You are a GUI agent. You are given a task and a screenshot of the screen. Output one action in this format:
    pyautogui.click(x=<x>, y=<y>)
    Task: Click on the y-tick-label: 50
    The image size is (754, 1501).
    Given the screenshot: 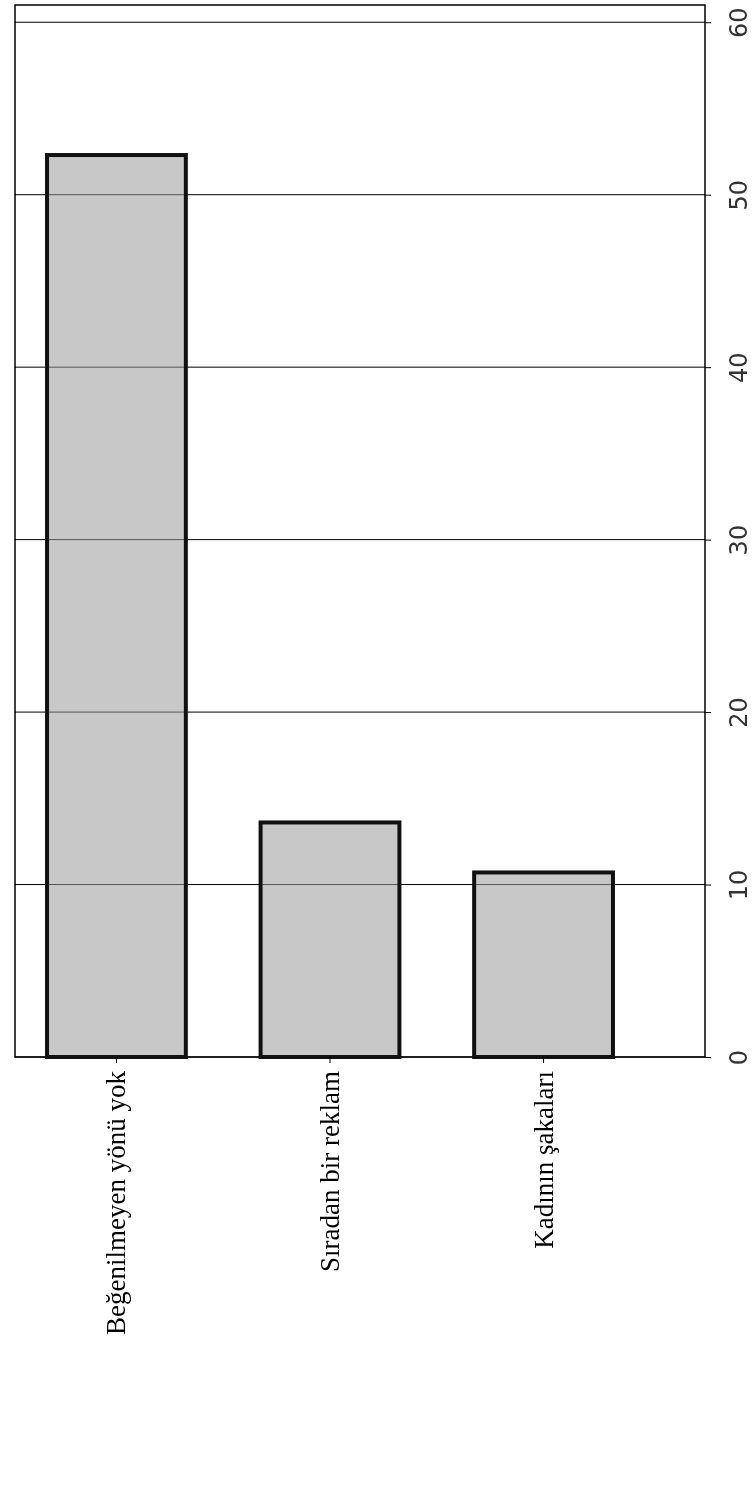 What is the action you would take?
    pyautogui.click(x=739, y=195)
    